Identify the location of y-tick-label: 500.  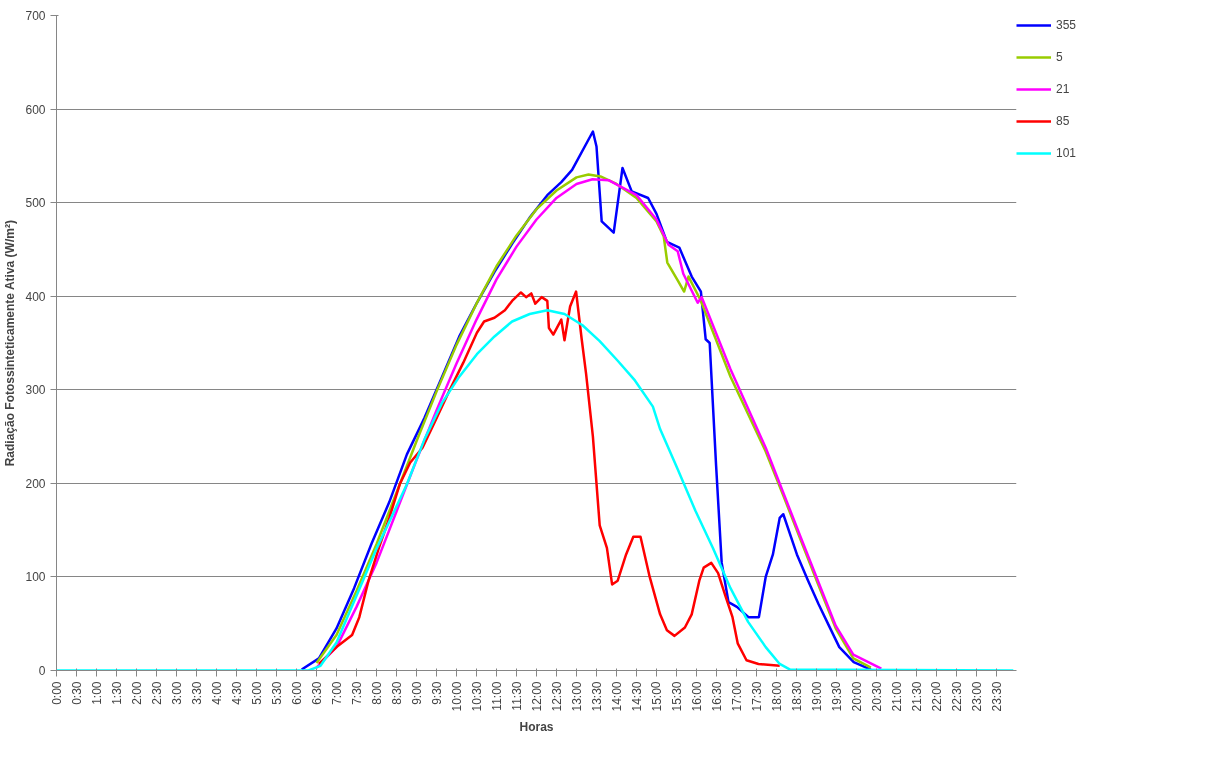
(35, 203).